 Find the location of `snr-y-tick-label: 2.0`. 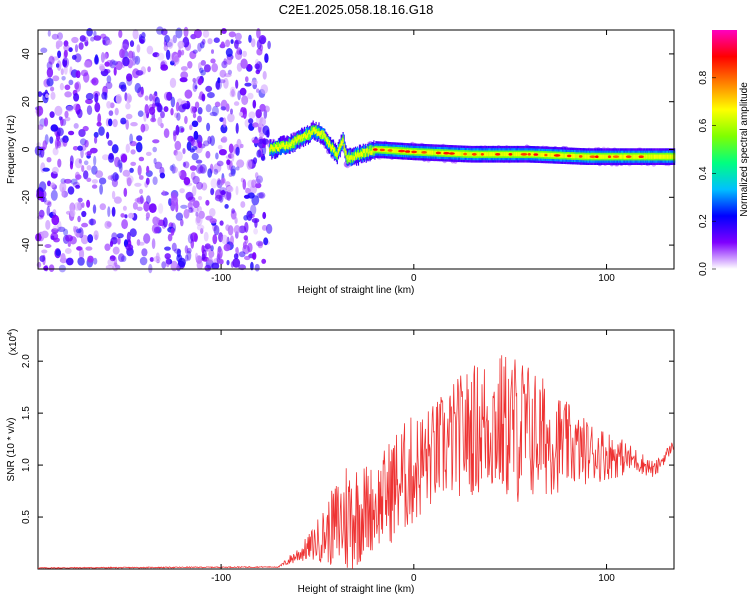

snr-y-tick-label: 2.0 is located at coordinates (26, 361).